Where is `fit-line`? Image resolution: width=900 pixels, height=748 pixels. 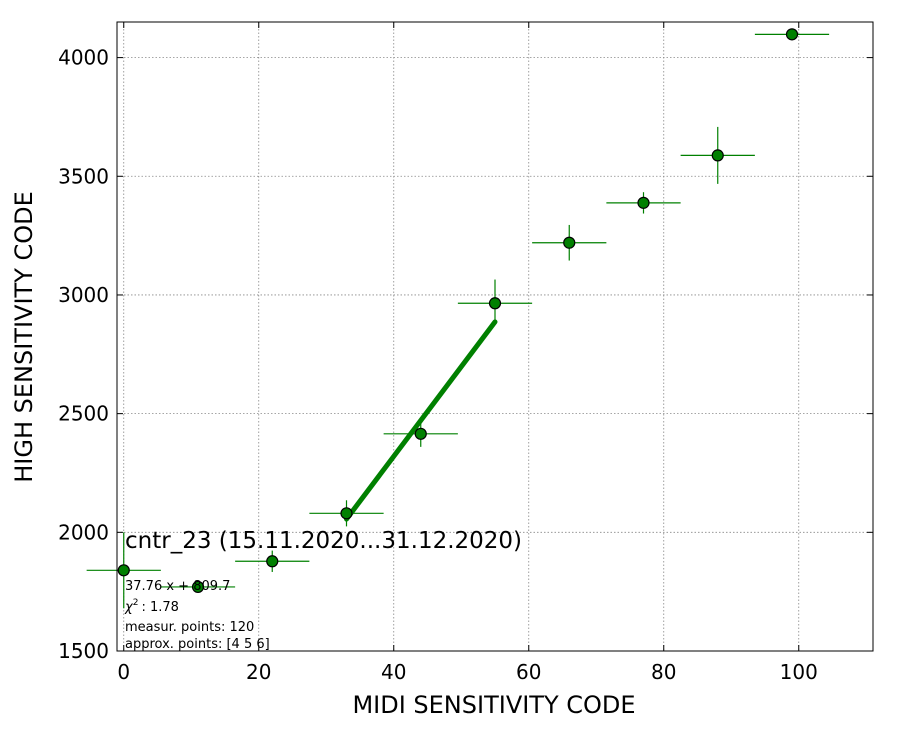 fit-line is located at coordinates (421, 420).